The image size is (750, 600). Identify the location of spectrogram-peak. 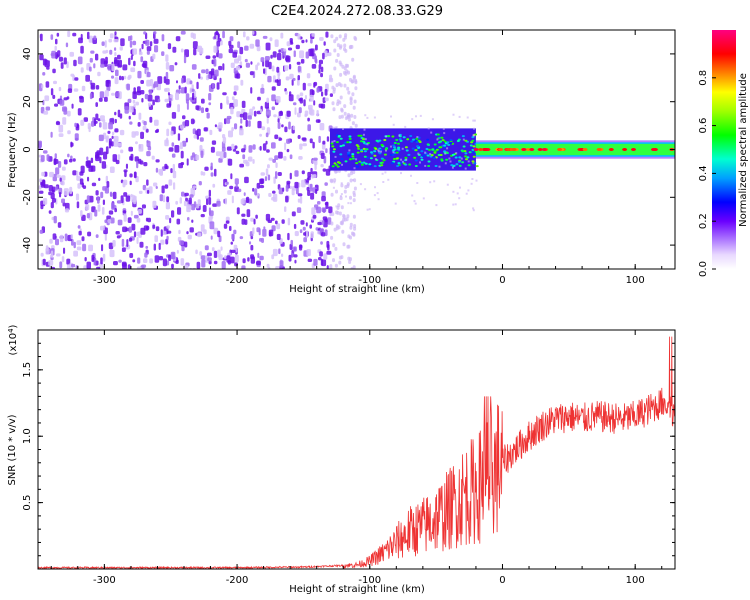
(611, 149).